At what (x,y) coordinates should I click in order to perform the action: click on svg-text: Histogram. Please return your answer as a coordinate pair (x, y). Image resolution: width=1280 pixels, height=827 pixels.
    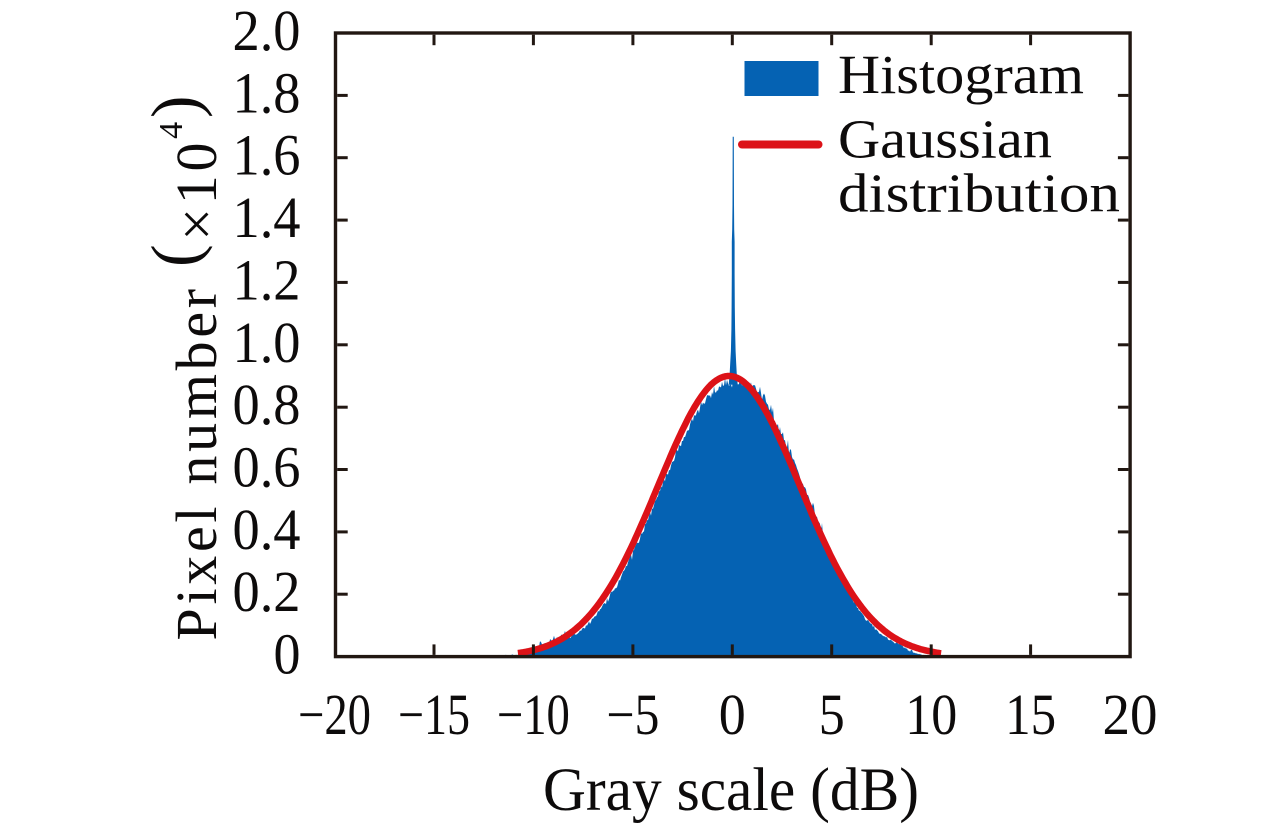
    Looking at the image, I should click on (961, 74).